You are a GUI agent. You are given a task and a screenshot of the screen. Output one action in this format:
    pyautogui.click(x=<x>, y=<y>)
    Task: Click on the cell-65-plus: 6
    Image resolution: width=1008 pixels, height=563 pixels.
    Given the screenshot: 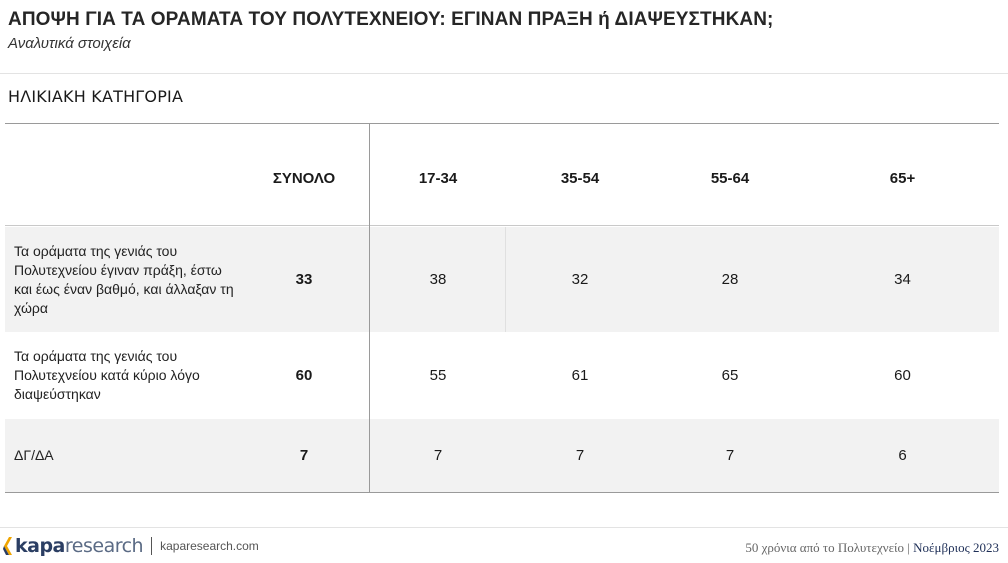 What is the action you would take?
    pyautogui.click(x=902, y=455)
    